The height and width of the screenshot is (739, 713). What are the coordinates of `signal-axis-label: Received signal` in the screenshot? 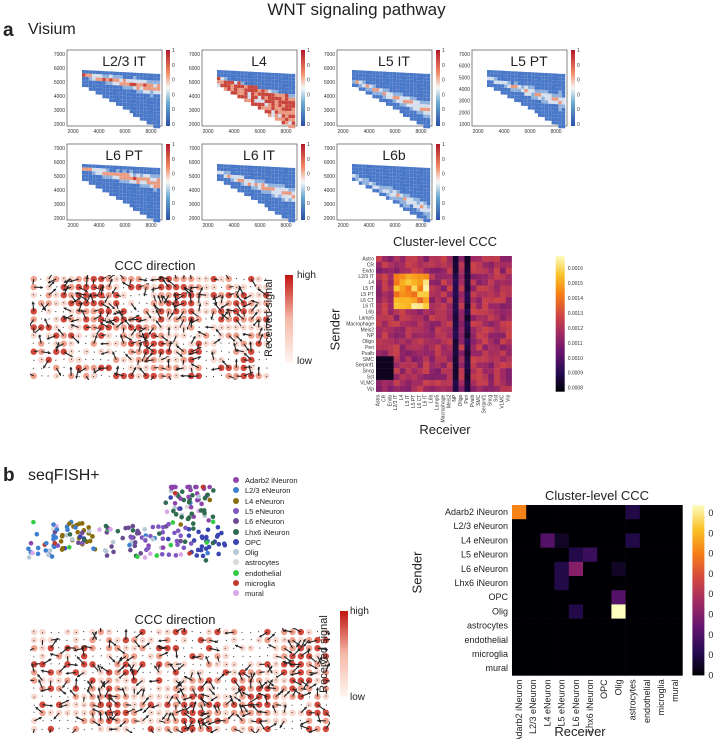 It's located at (269, 318).